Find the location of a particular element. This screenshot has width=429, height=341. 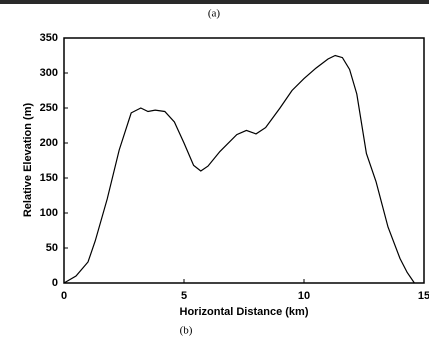

caption-a: (a) is located at coordinates (214, 14).